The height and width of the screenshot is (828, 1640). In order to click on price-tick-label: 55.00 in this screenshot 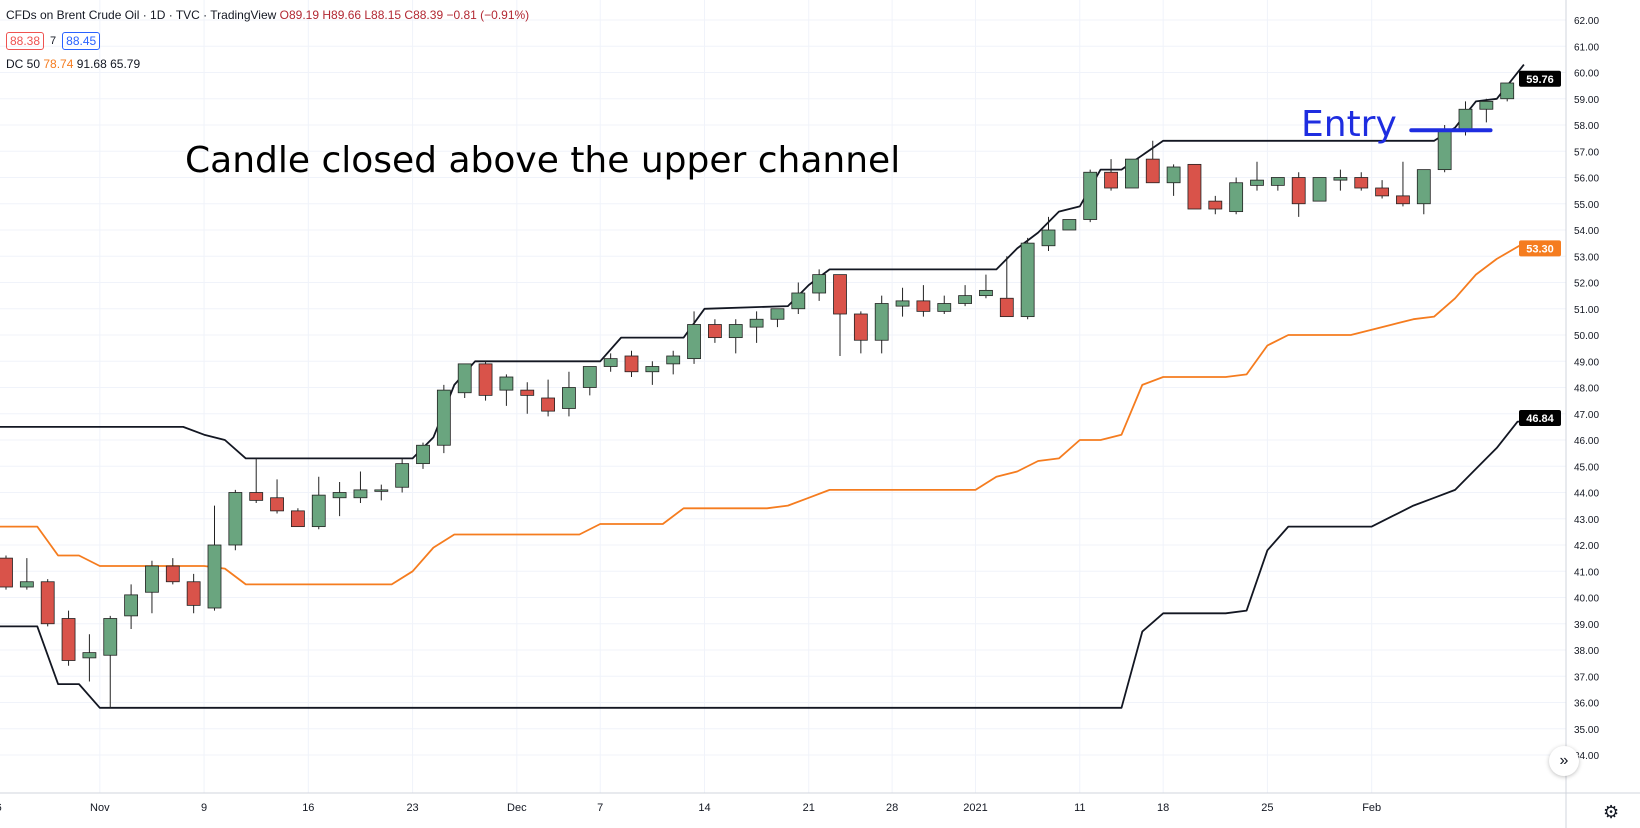, I will do `click(1586, 205)`.